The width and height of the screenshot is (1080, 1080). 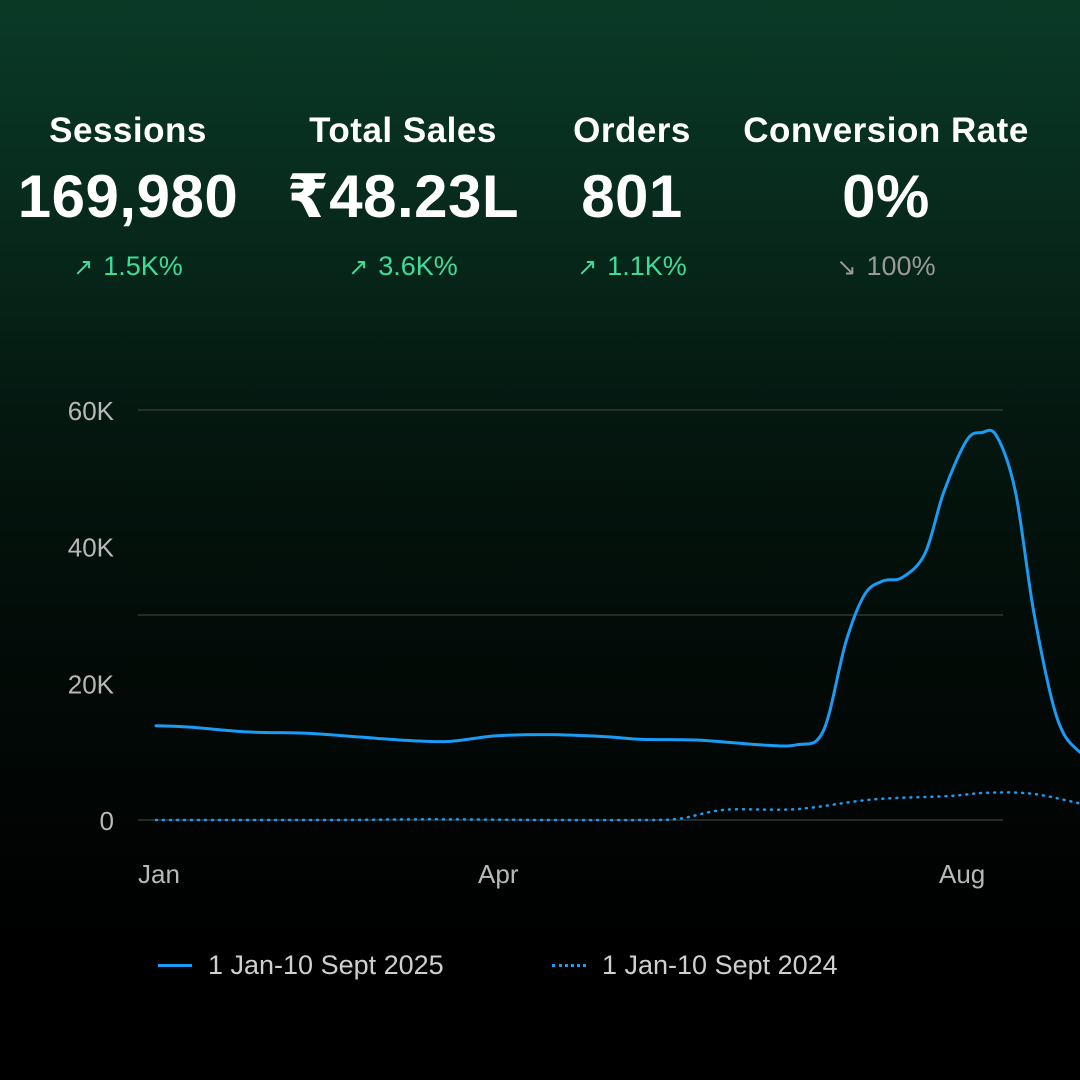 I want to click on legend-item-2025: 1 Jan-10 Sept 2025, so click(x=301, y=965).